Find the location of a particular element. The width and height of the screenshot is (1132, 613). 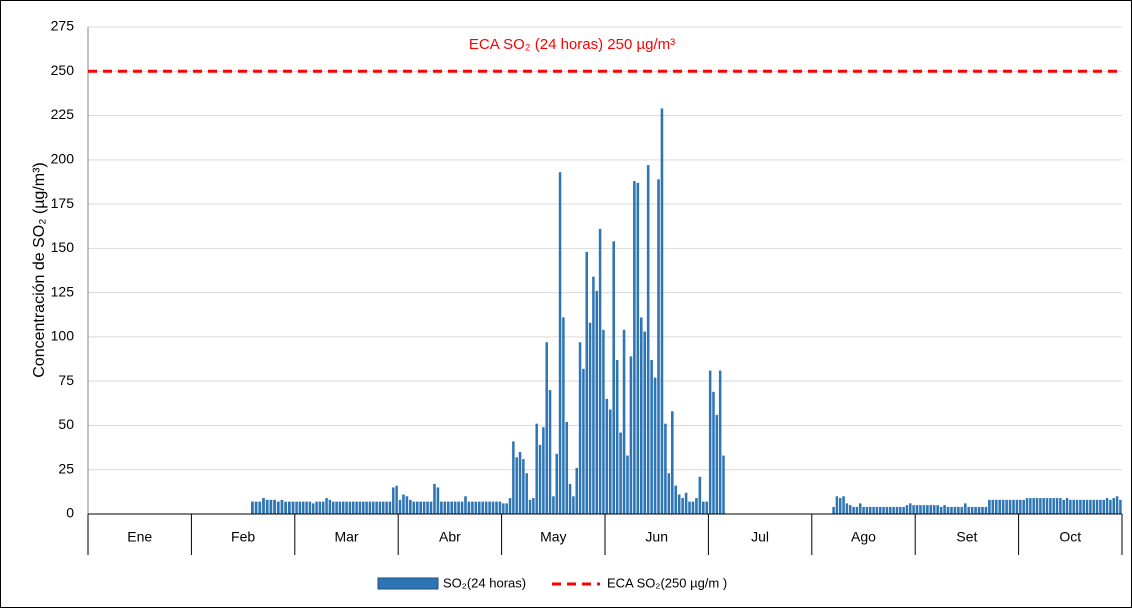

y-tick-label: 100 is located at coordinates (63, 336).